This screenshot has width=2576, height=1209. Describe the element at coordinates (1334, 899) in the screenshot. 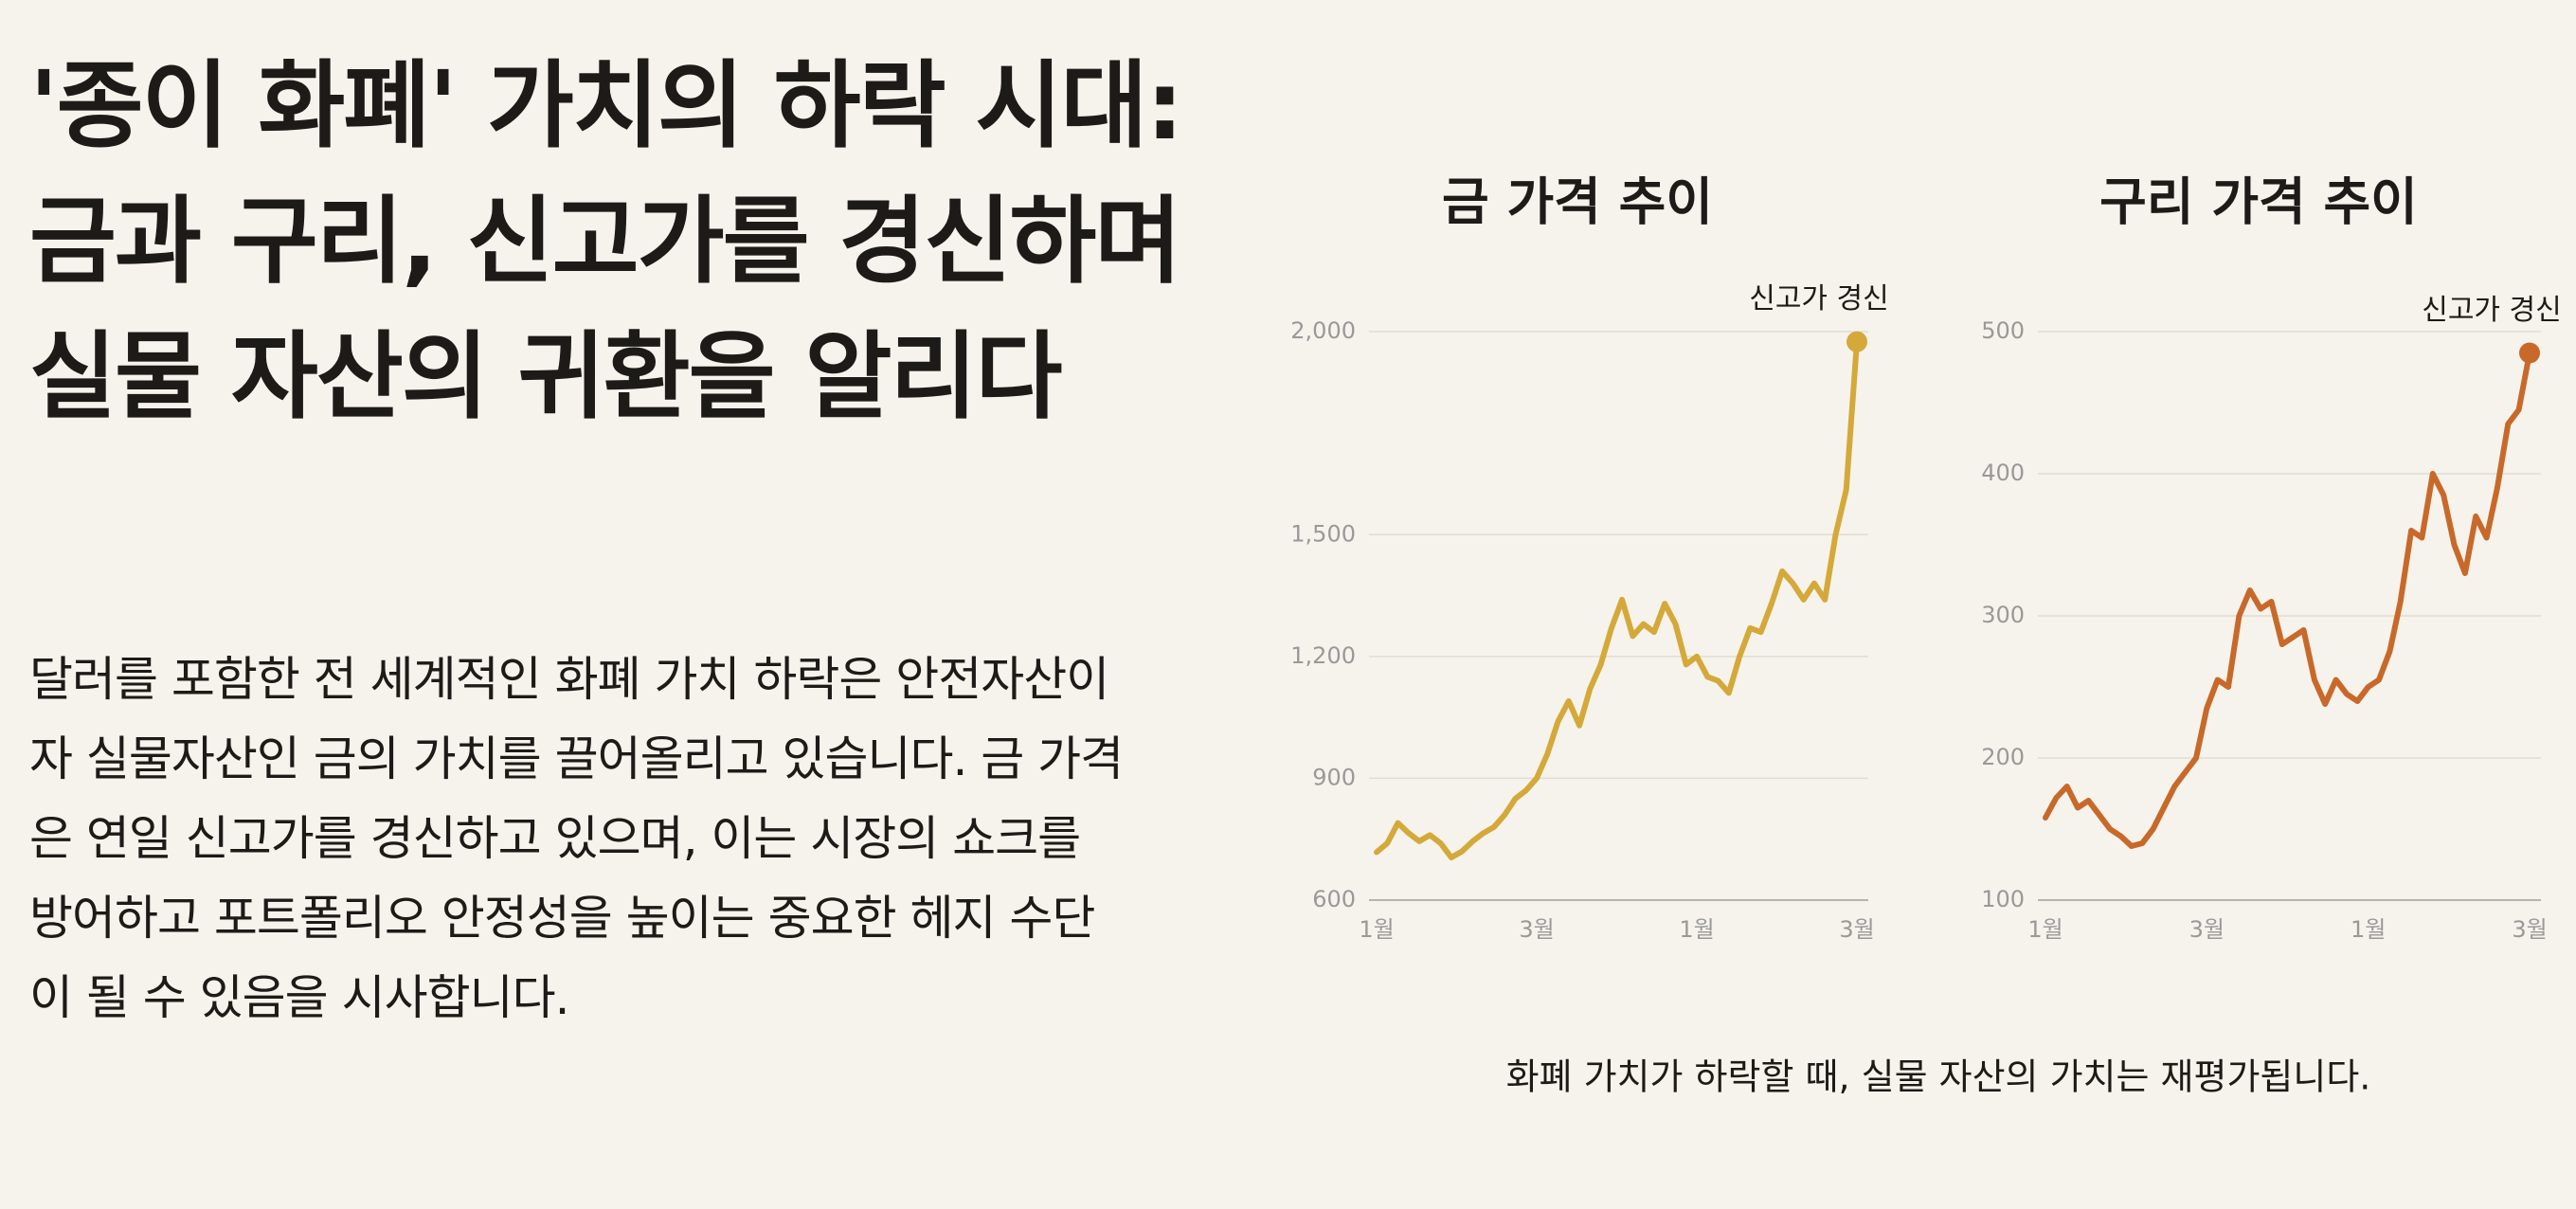

I see `y-tick-label: 600` at that location.